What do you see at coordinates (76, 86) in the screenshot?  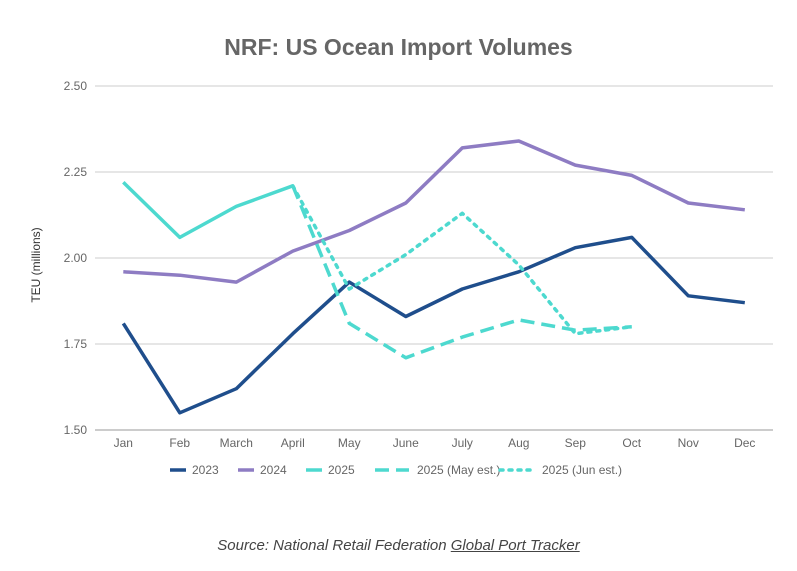 I see `y-tick-label: 2.50` at bounding box center [76, 86].